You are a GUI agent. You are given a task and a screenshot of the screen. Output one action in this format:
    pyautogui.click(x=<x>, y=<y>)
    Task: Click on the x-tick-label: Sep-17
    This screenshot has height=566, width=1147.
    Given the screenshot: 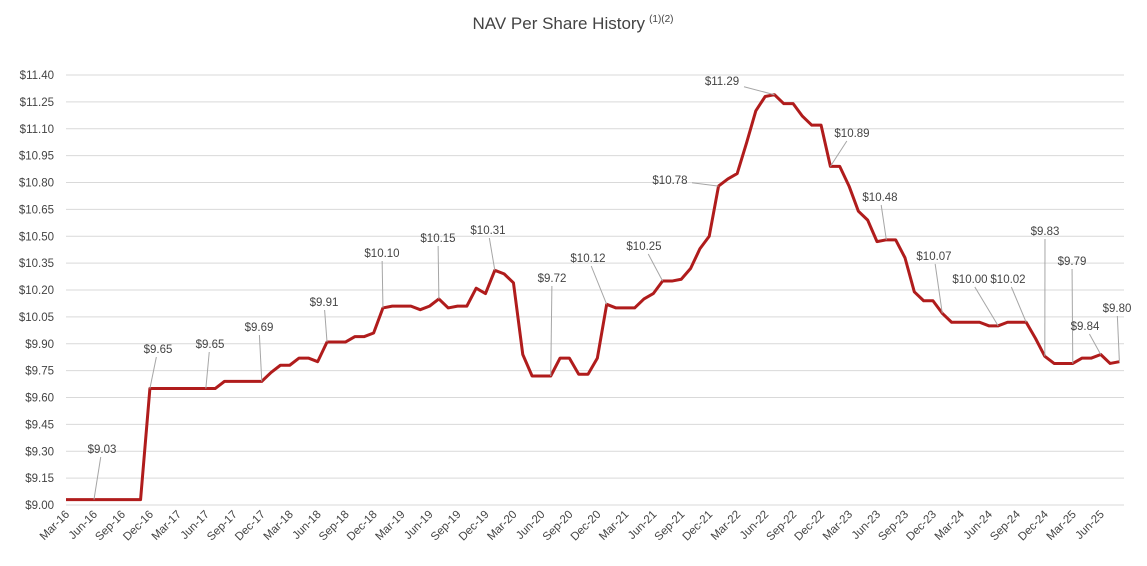 What is the action you would take?
    pyautogui.click(x=222, y=526)
    